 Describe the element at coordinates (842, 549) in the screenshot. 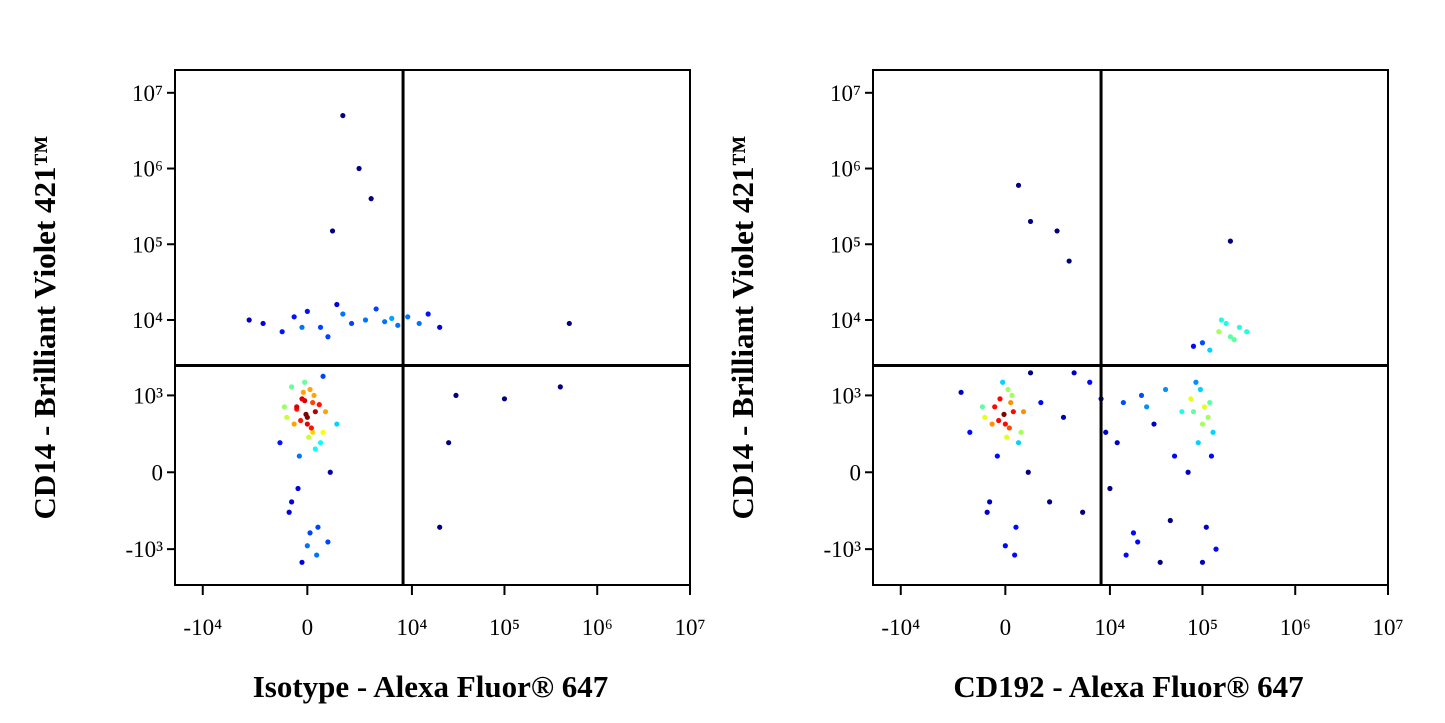

I see `y-tick-label: -10³` at that location.